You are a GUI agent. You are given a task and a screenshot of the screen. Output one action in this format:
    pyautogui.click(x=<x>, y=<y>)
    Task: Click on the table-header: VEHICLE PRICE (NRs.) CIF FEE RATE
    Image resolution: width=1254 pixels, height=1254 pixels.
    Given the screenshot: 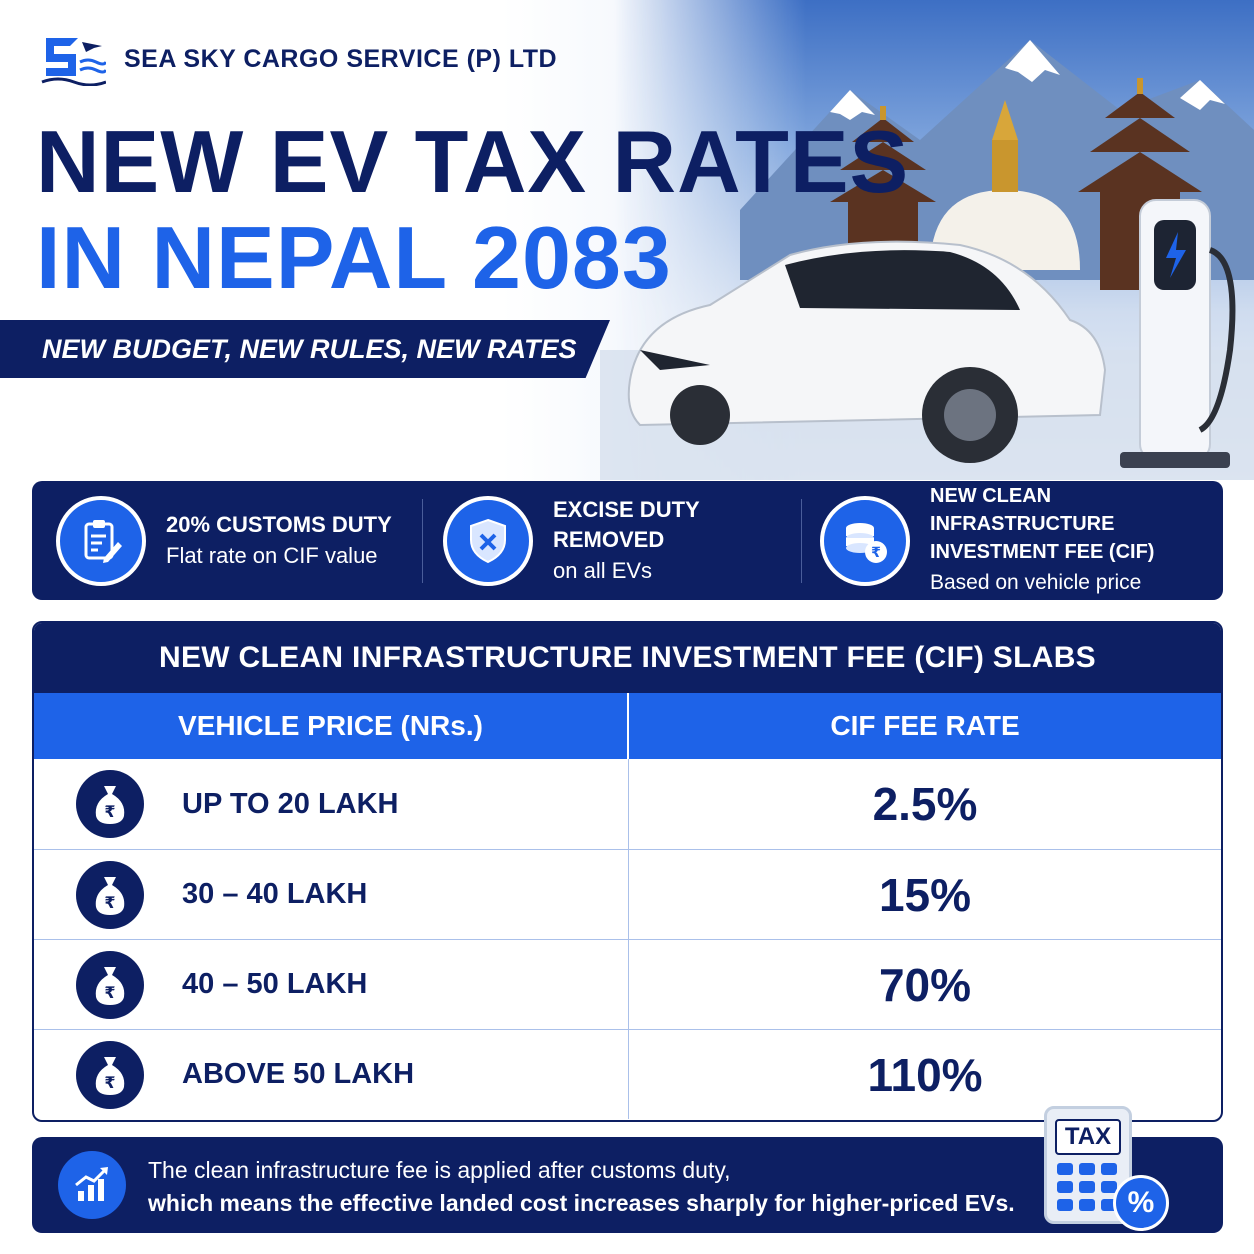 What is the action you would take?
    pyautogui.click(x=627, y=726)
    